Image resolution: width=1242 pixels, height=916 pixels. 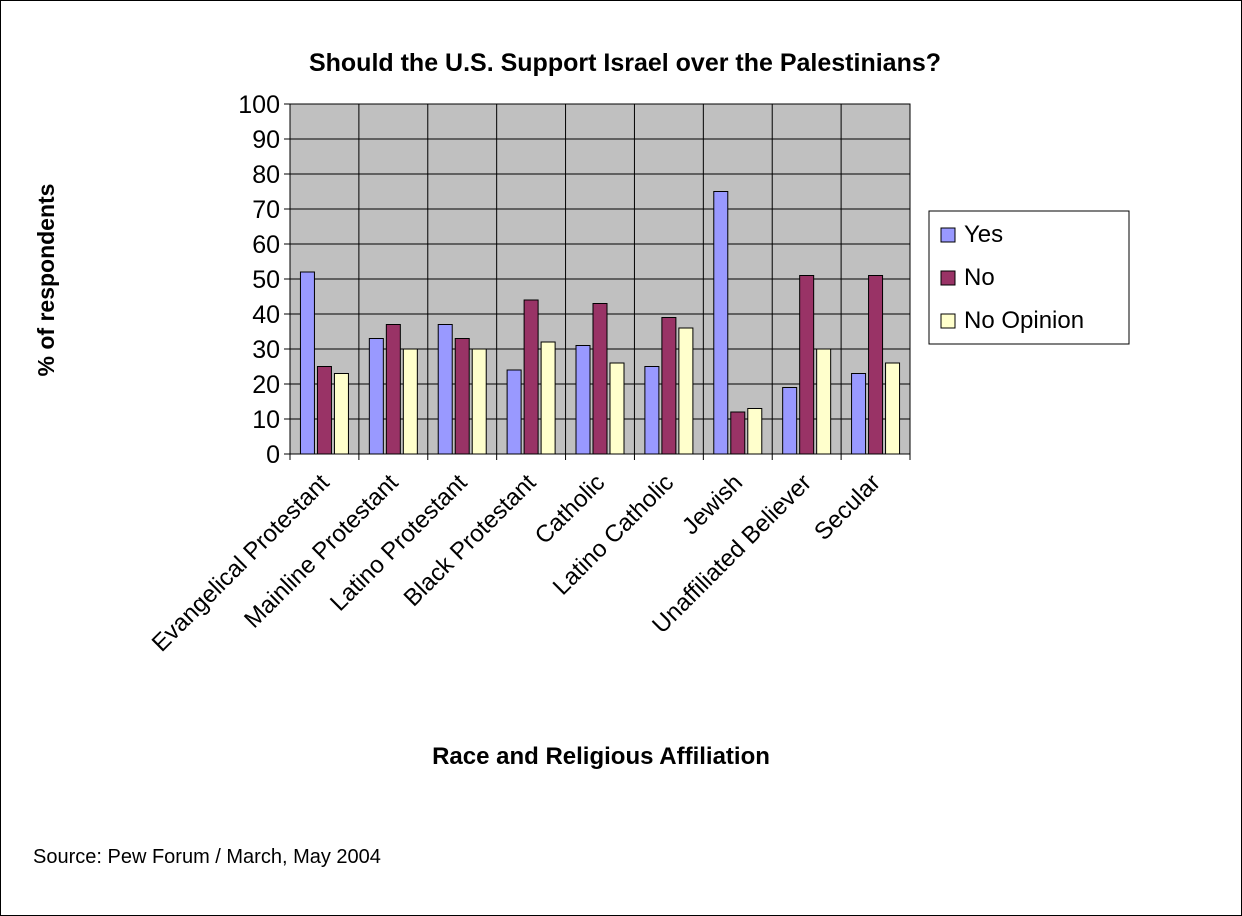 What do you see at coordinates (266, 210) in the screenshot?
I see `y-tick-label: 70` at bounding box center [266, 210].